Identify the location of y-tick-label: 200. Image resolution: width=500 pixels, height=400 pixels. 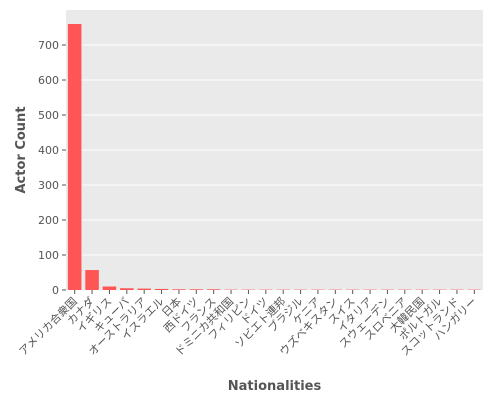
(48, 220).